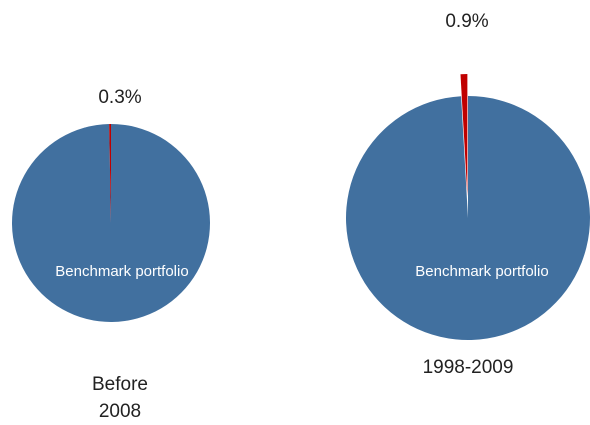 The height and width of the screenshot is (425, 590). What do you see at coordinates (119, 97) in the screenshot?
I see `value-label: 0.3%` at bounding box center [119, 97].